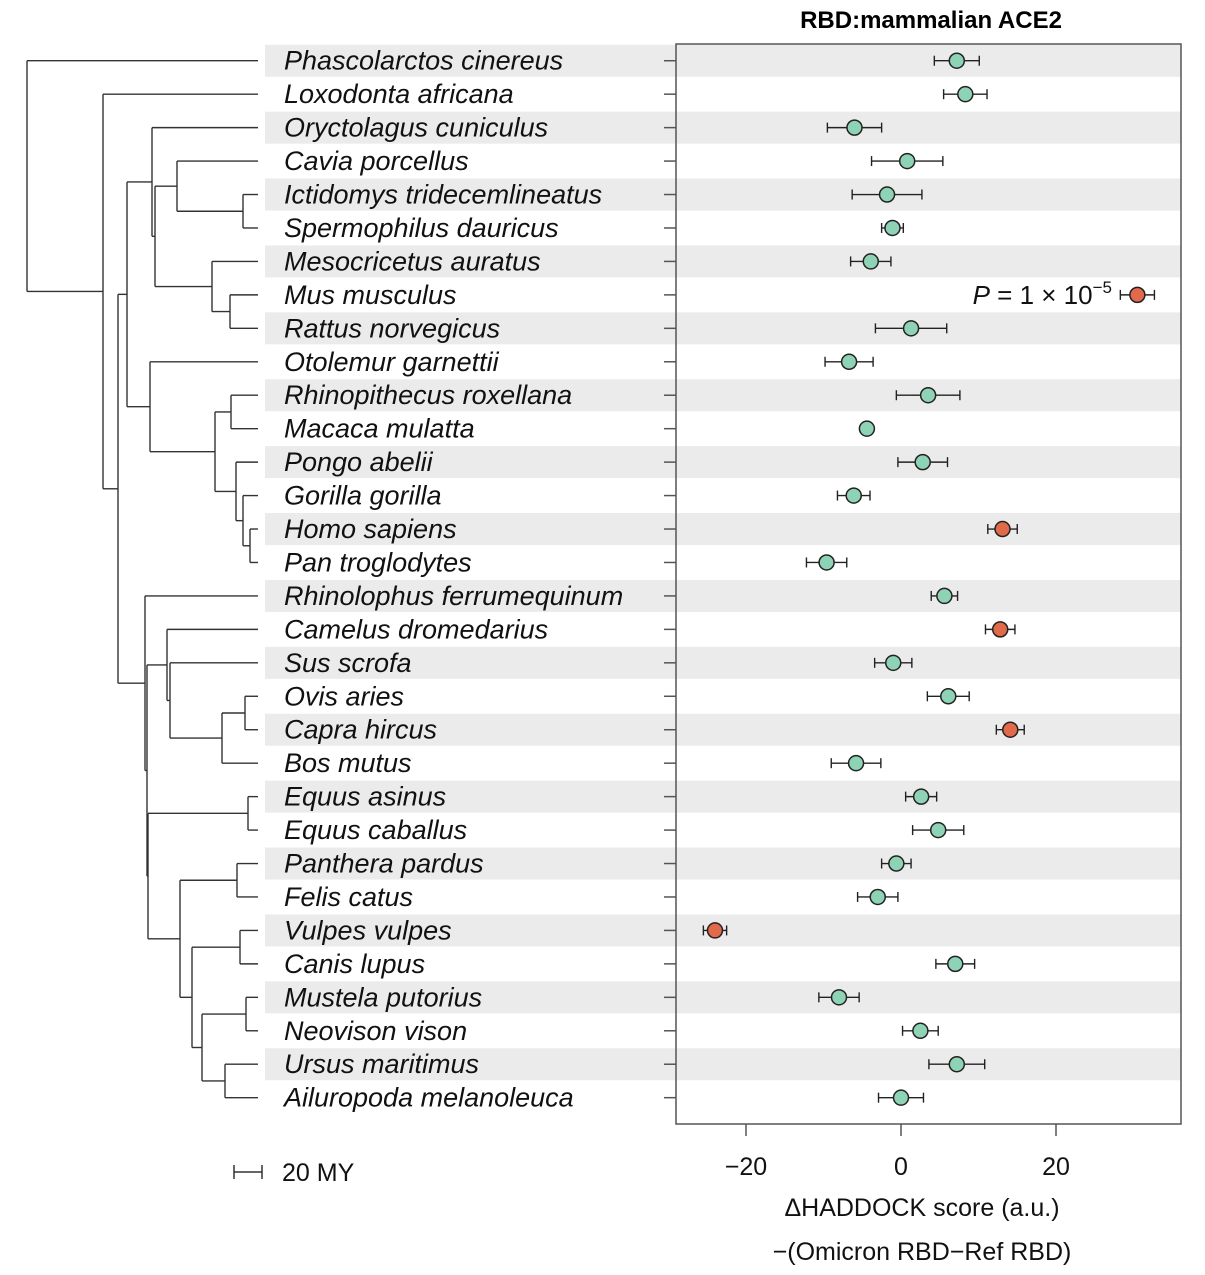 Image resolution: width=1205 pixels, height=1275 pixels. What do you see at coordinates (392, 362) in the screenshot?
I see `species-label: Otolemur garnettii` at bounding box center [392, 362].